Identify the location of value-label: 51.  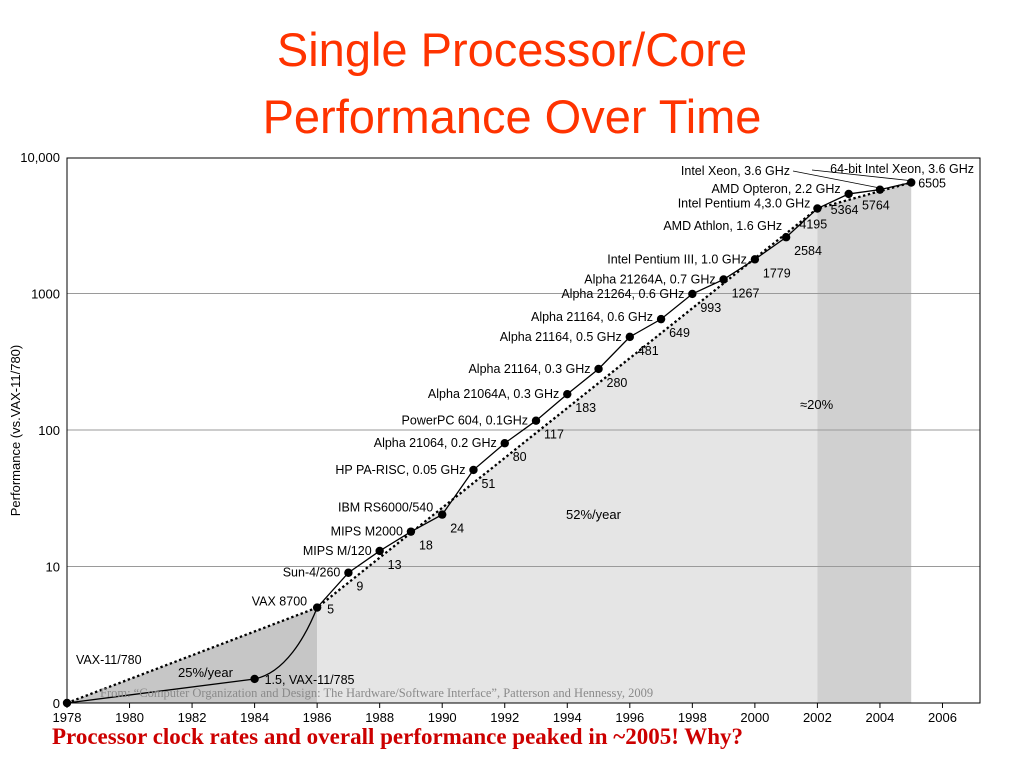
(488, 484).